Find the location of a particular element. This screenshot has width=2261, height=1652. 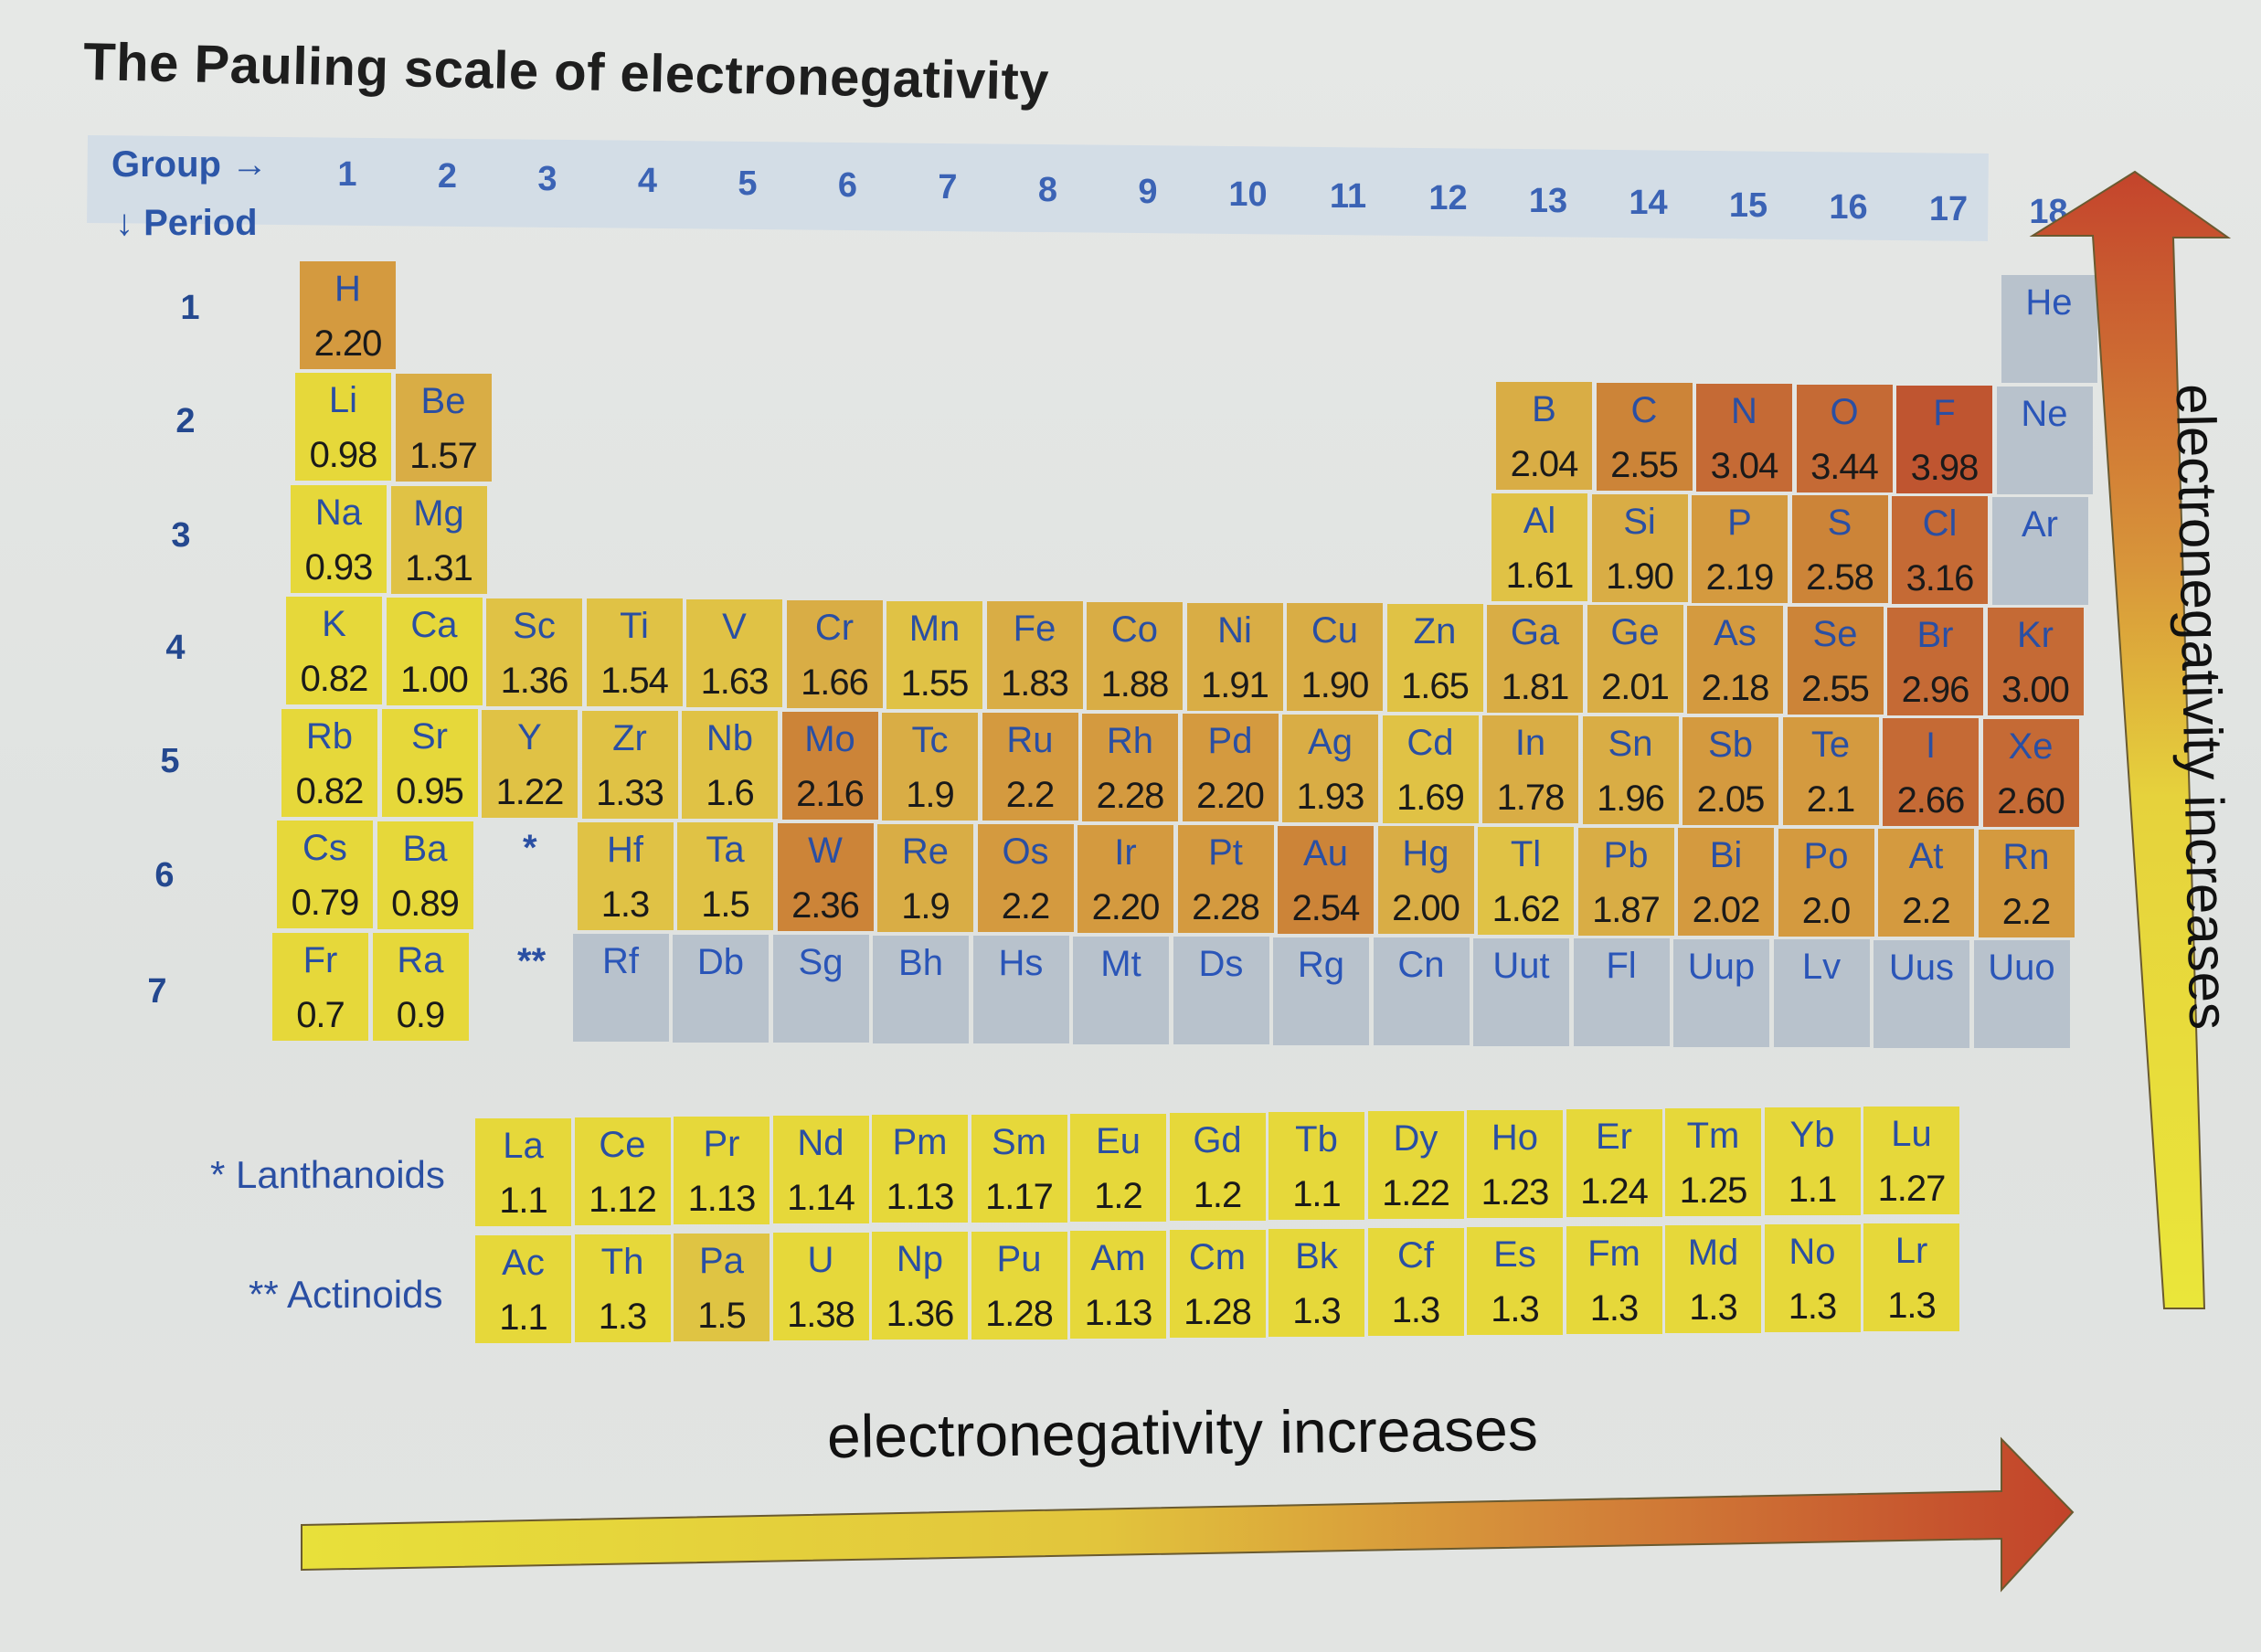

electronegativity-value: 1.65 is located at coordinates (1435, 686).